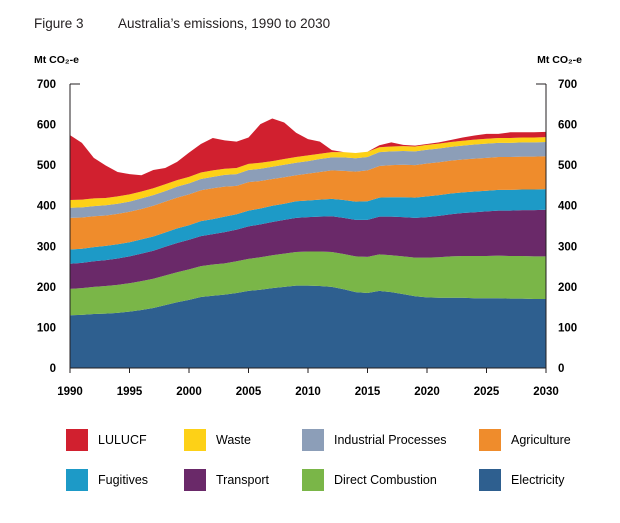 Image resolution: width=620 pixels, height=523 pixels. I want to click on y-tick-left-label: 500, so click(46, 166).